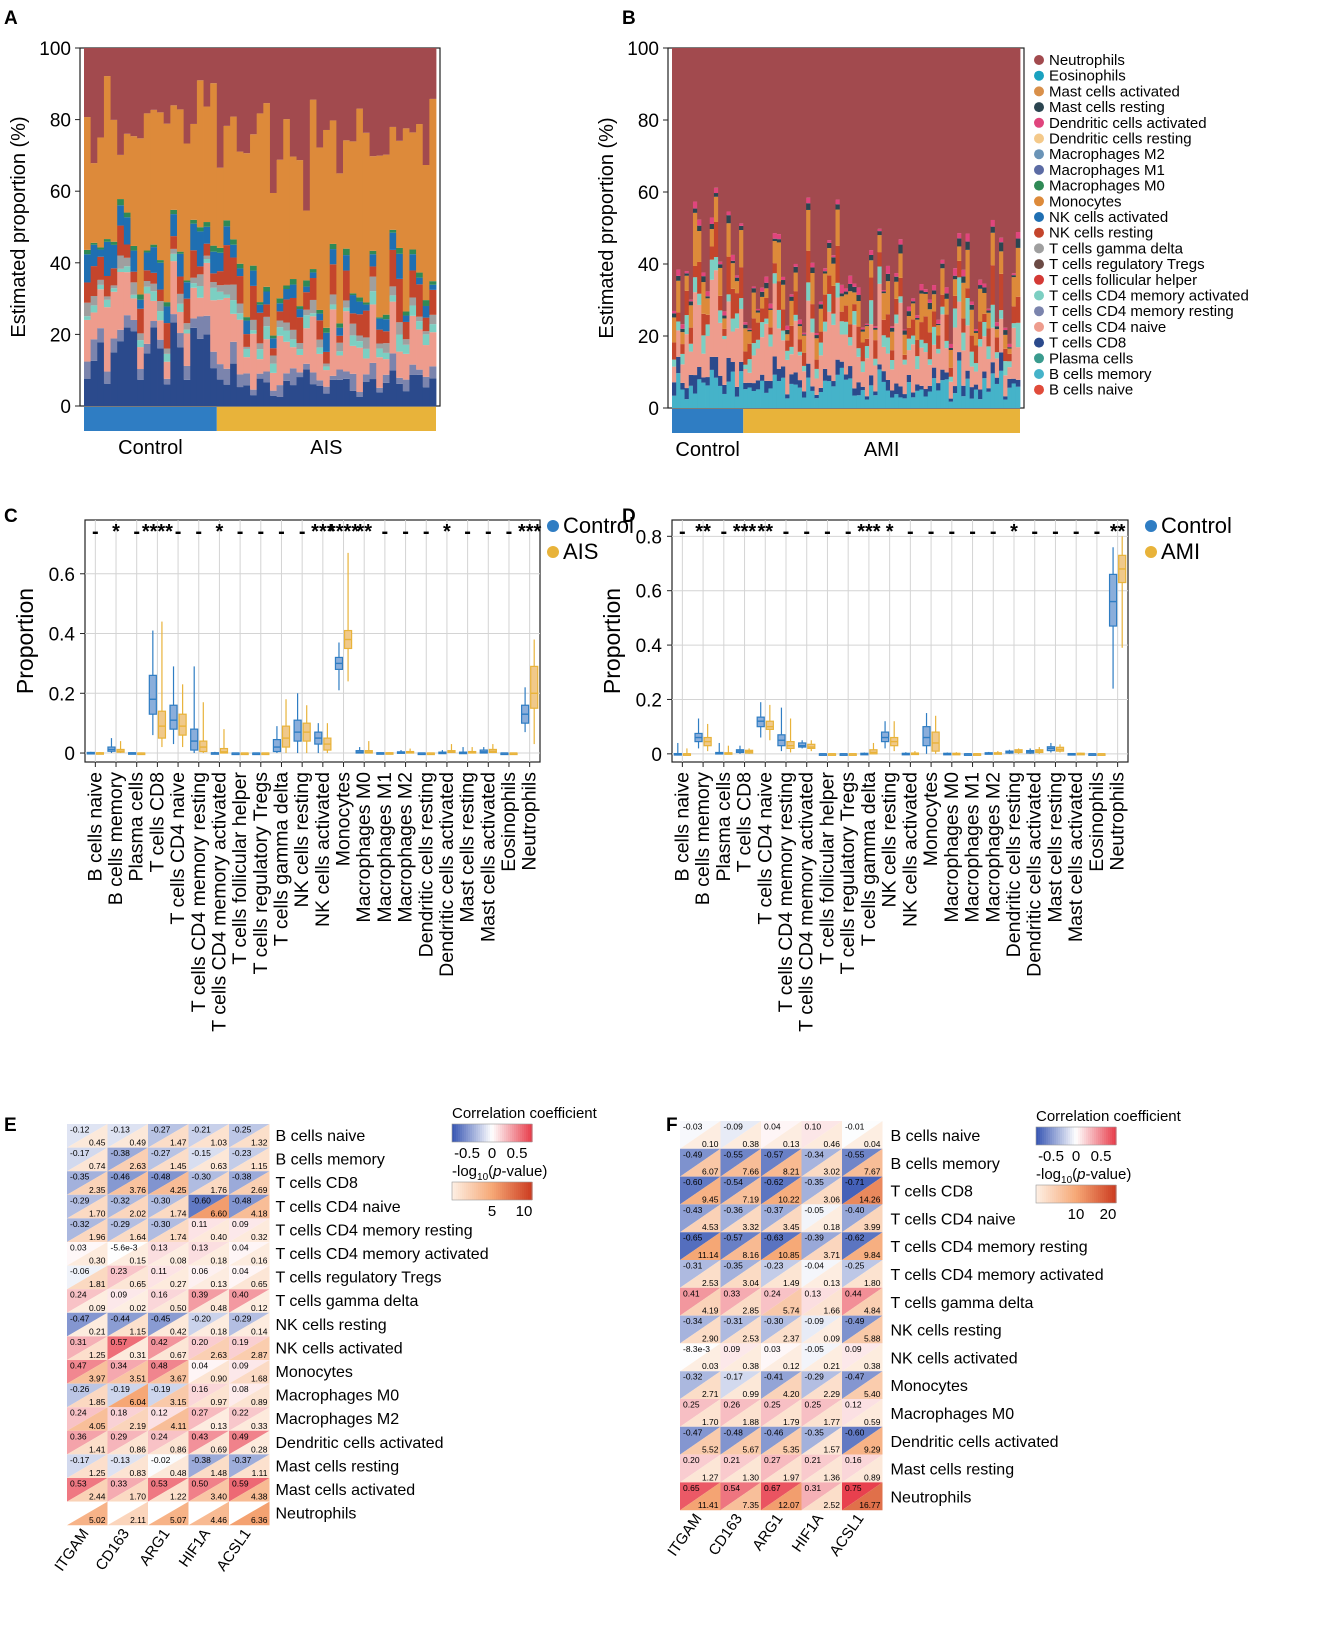 Image resolution: width=1325 pixels, height=1642 pixels. Describe the element at coordinates (62, 635) in the screenshot. I see `y-tick-label: 0.4` at that location.